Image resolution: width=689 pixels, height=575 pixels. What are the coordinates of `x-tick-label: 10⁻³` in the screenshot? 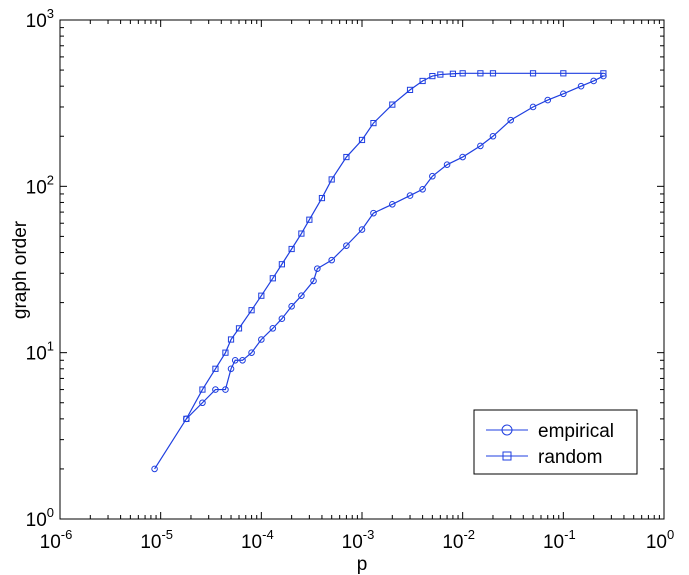 It's located at (358, 540).